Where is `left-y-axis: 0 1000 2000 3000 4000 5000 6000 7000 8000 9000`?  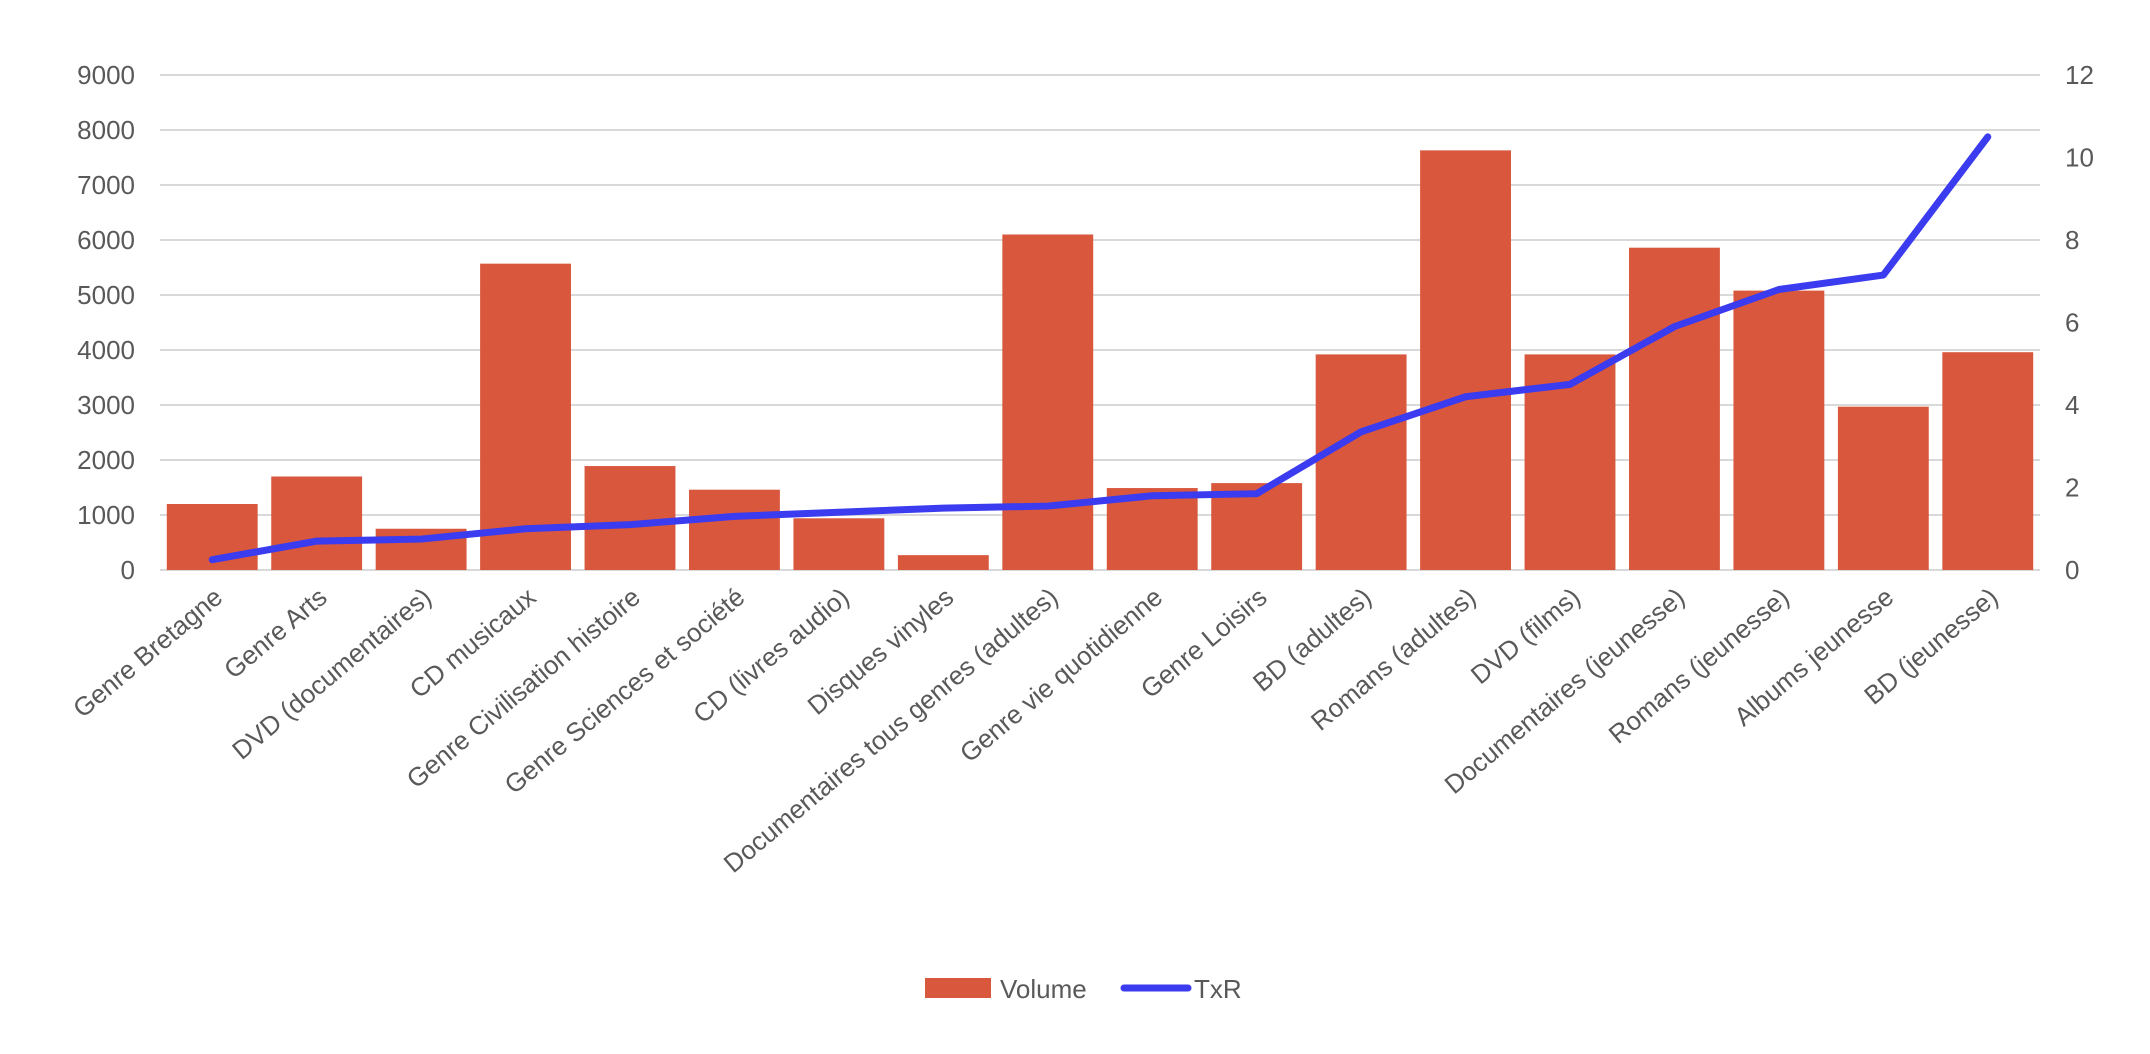
left-y-axis: 0 1000 2000 3000 4000 5000 6000 7000 8000 9000 is located at coordinates (106, 322).